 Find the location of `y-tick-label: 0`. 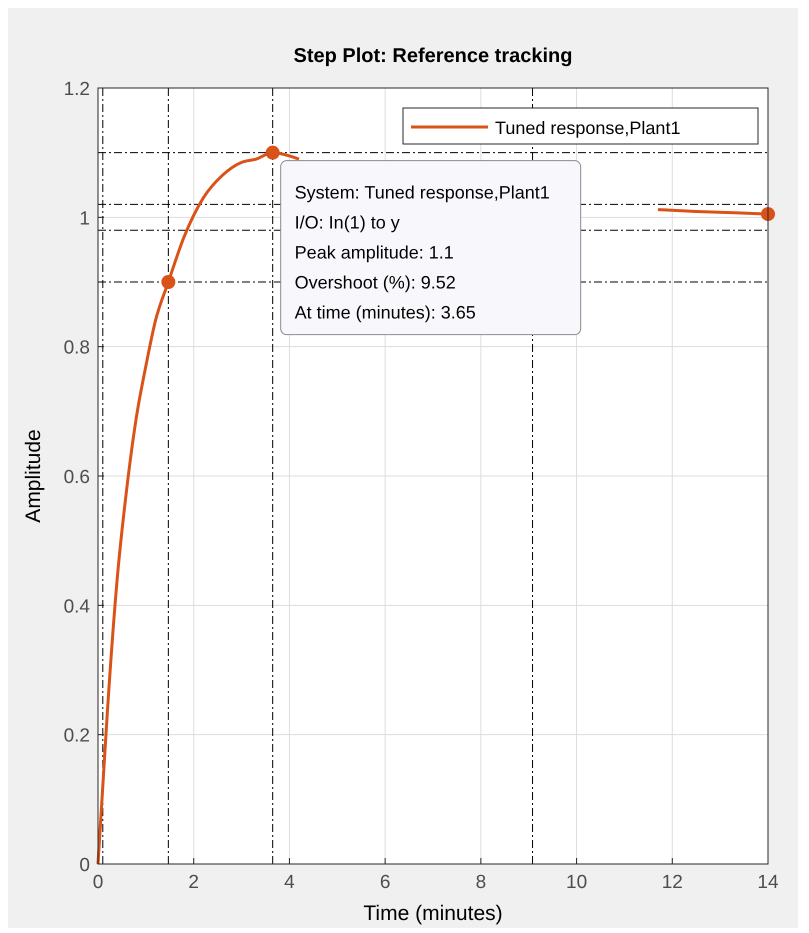

y-tick-label: 0 is located at coordinates (84, 865).